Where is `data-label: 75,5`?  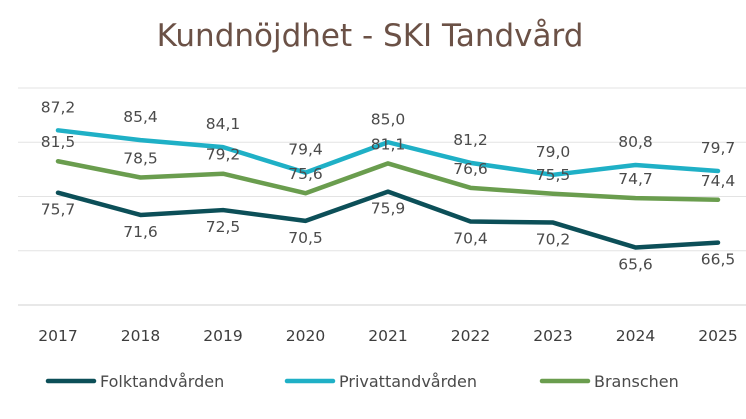 data-label: 75,5 is located at coordinates (553, 175).